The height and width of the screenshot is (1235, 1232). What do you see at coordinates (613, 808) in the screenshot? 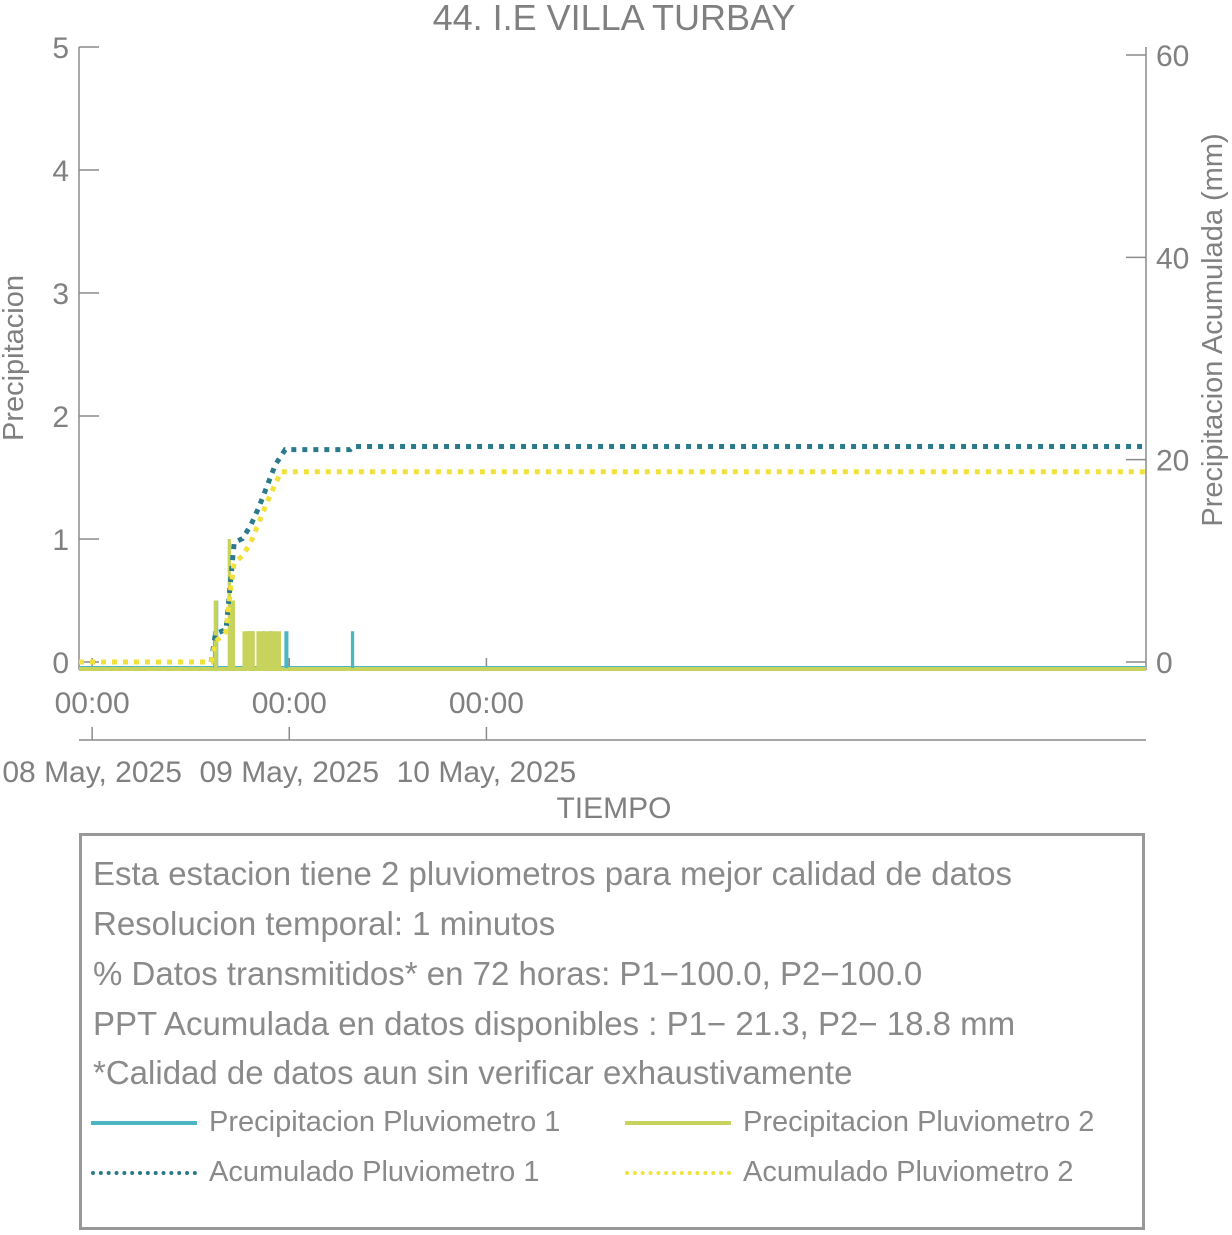
I see `x-axis-label: TIEMPO` at bounding box center [613, 808].